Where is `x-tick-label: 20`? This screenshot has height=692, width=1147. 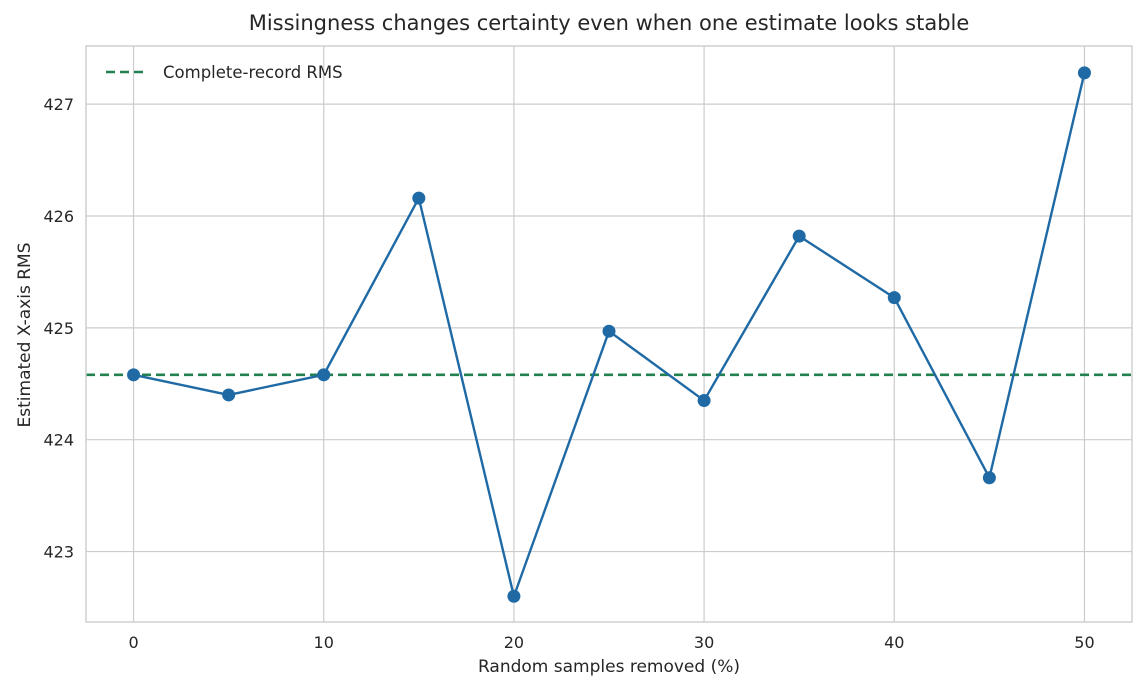
x-tick-label: 20 is located at coordinates (514, 642).